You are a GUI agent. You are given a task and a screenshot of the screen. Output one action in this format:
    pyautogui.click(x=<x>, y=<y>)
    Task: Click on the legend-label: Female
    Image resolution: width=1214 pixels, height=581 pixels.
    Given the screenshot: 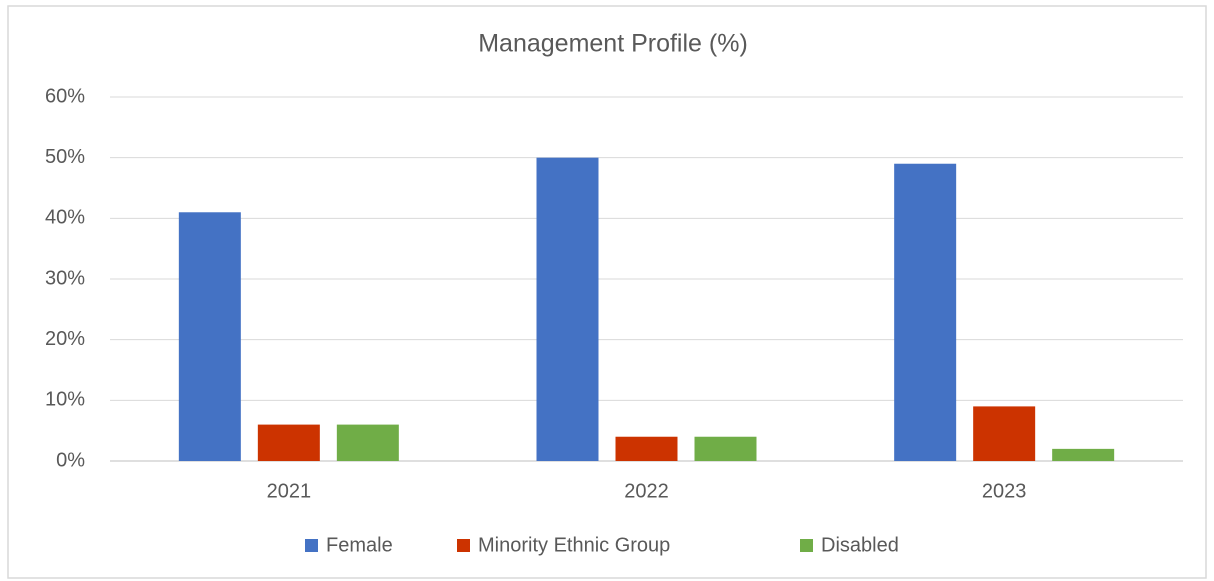 What is the action you would take?
    pyautogui.click(x=359, y=545)
    